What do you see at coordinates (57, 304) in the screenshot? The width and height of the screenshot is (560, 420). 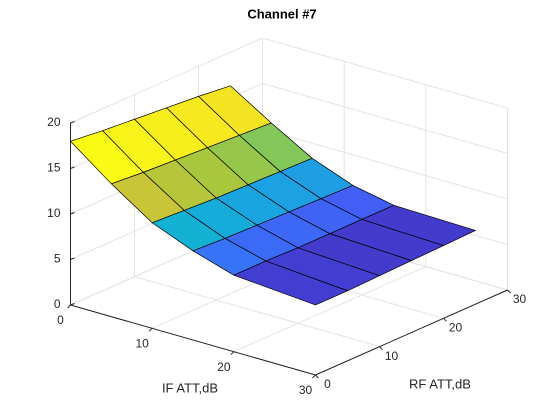 I see `z-tick-label: 0` at bounding box center [57, 304].